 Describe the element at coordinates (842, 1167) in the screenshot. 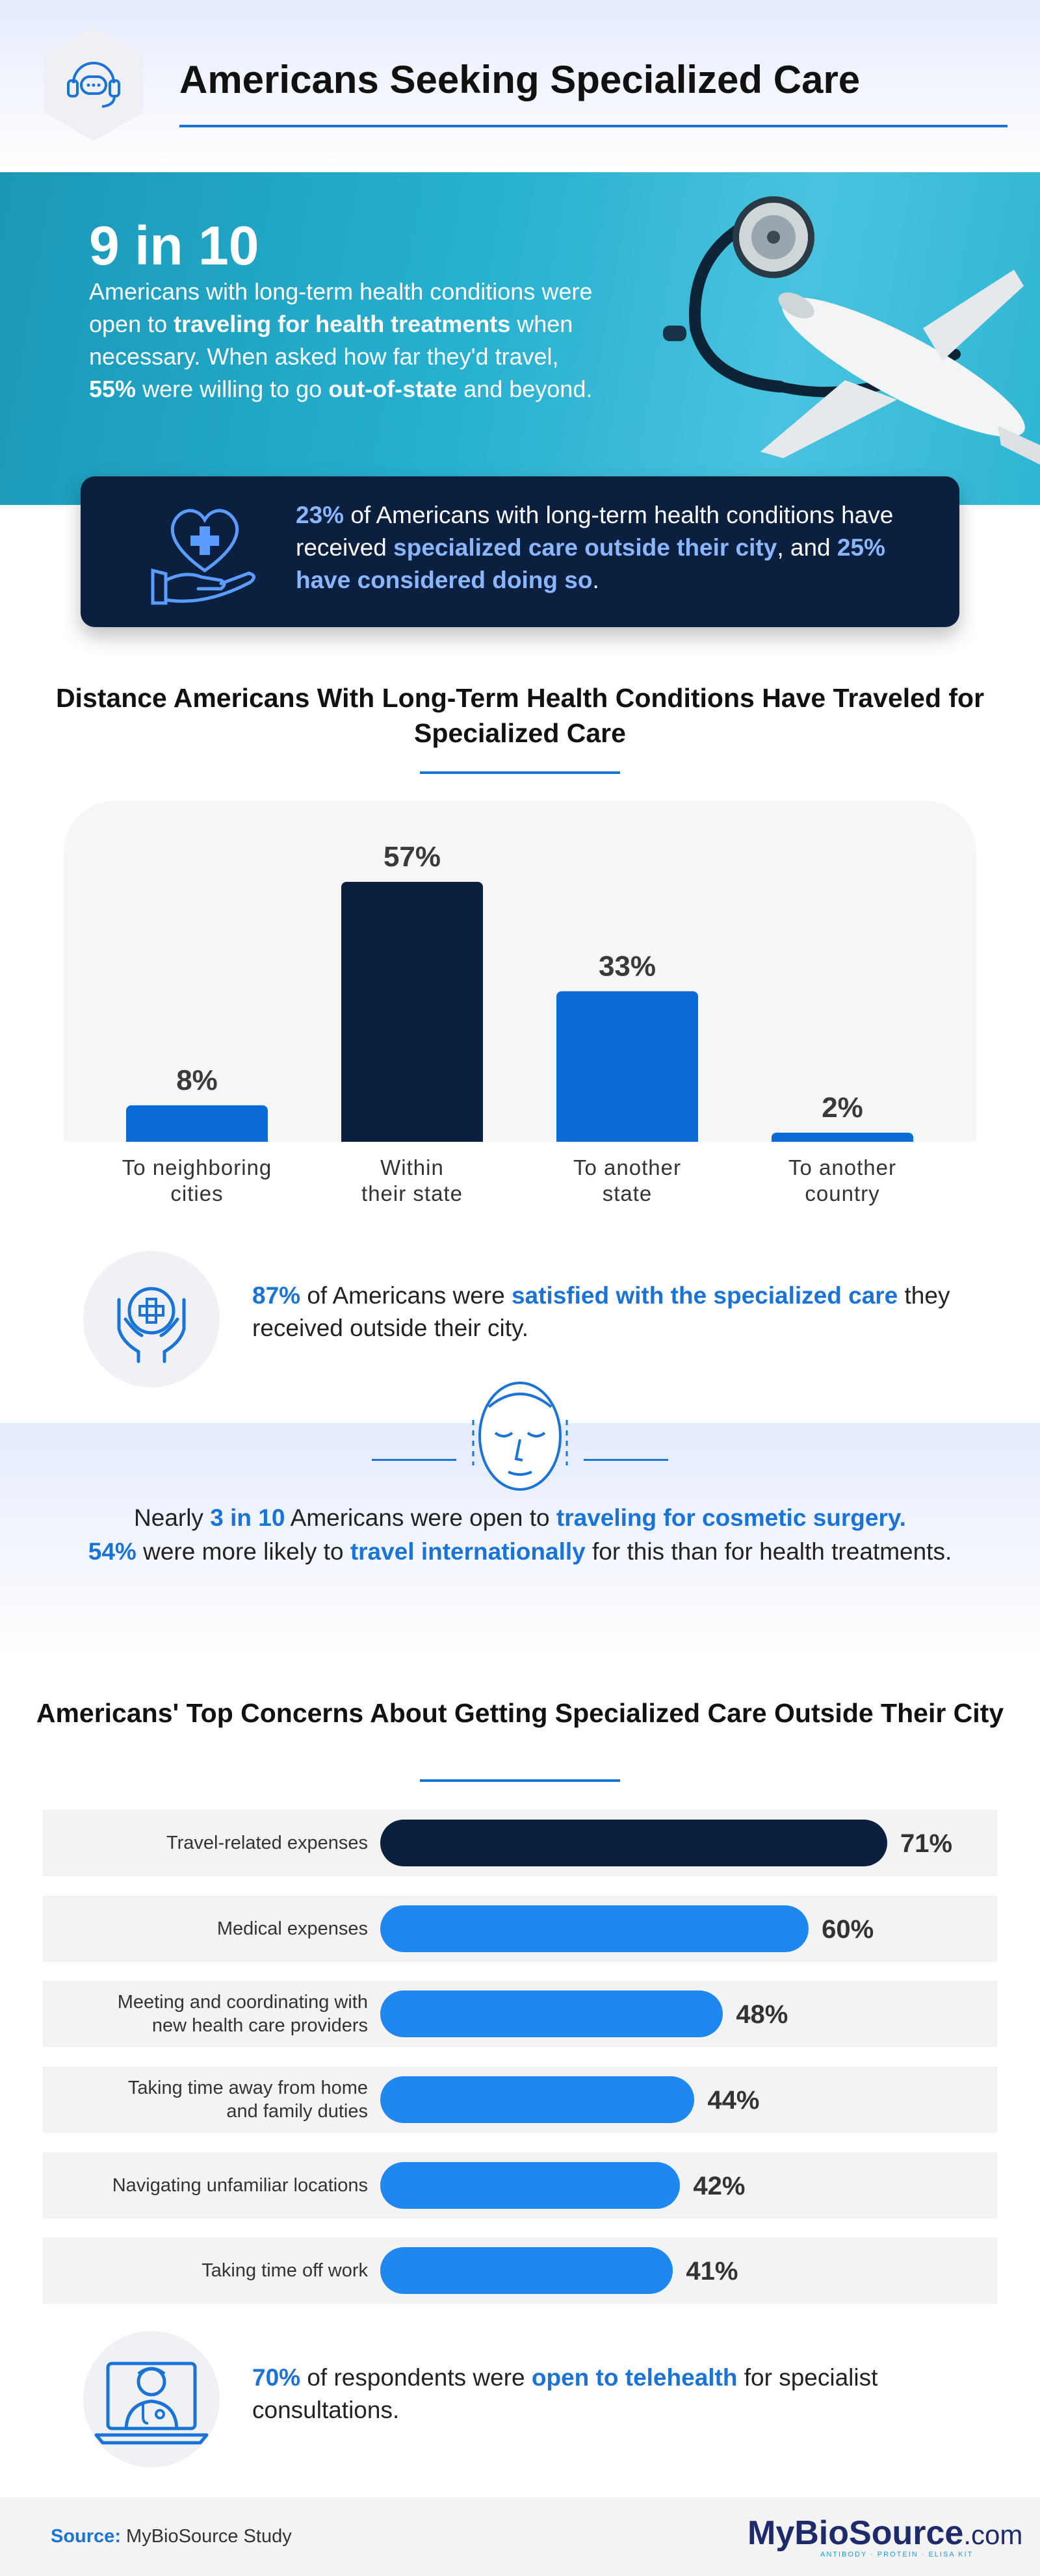

I see `category-label-4-line-1: To another` at that location.